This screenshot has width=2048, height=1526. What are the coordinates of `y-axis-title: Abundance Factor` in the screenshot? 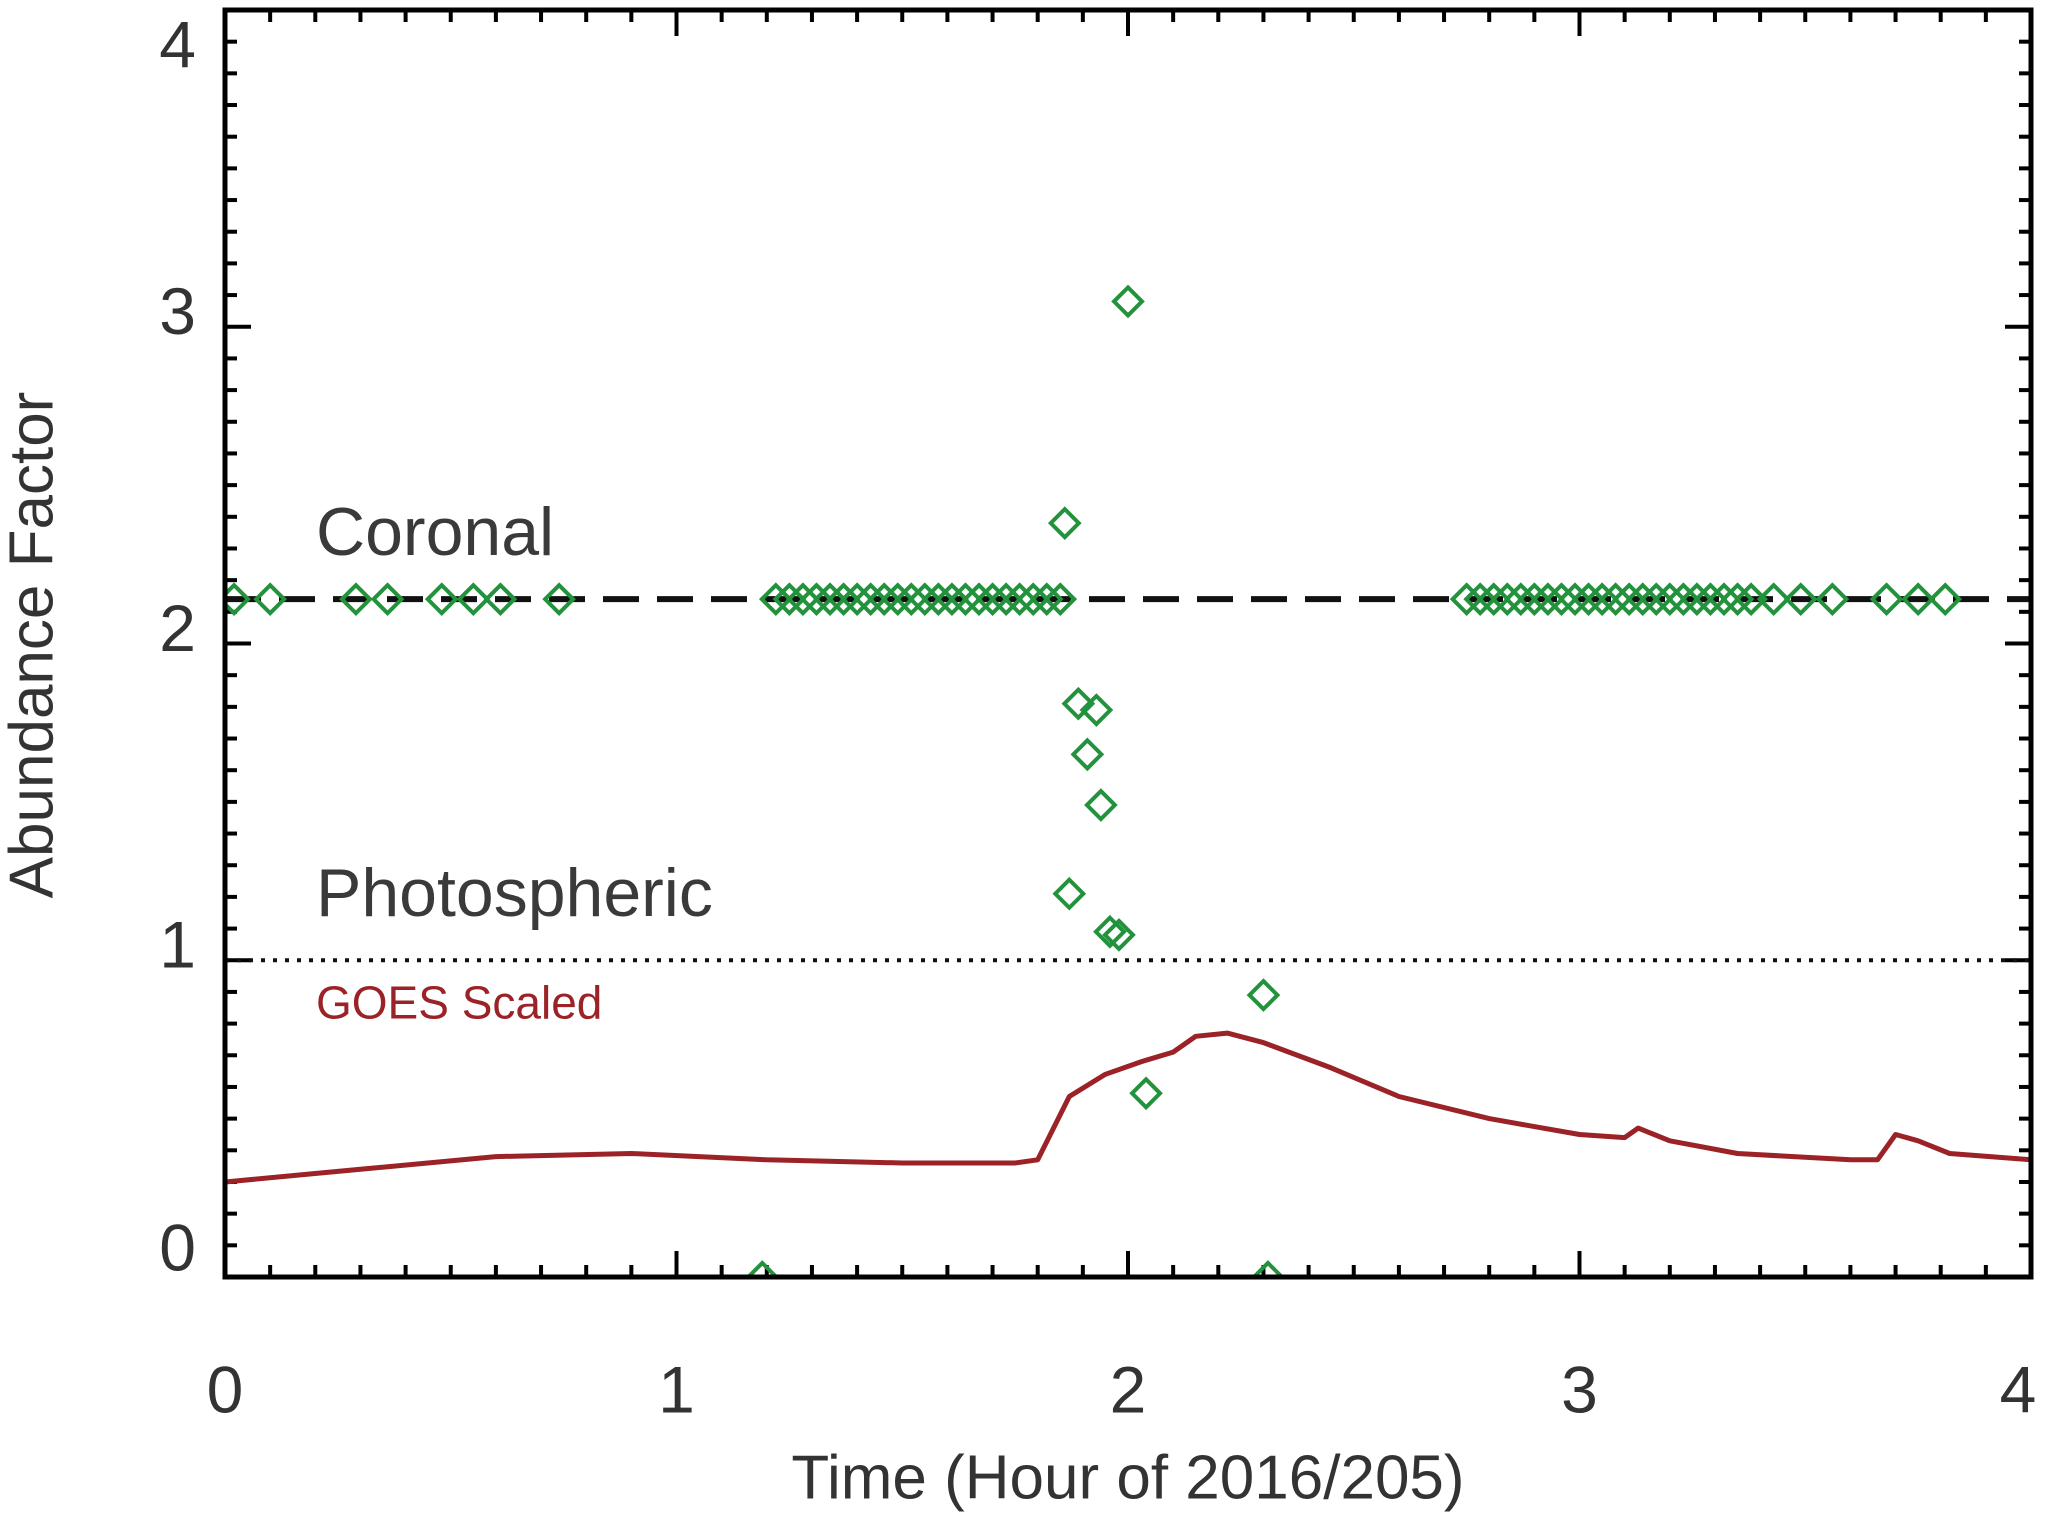 It's located at (33, 645).